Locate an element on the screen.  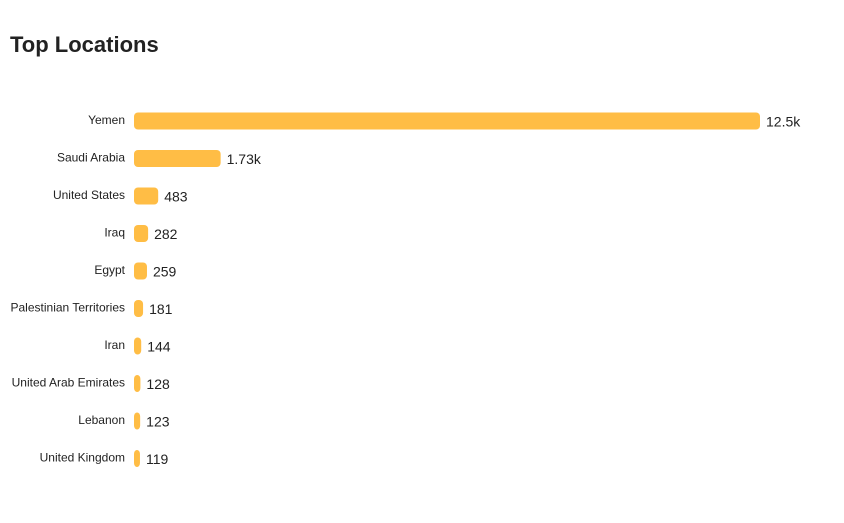
y-tick-label: Egypt is located at coordinates (109, 270).